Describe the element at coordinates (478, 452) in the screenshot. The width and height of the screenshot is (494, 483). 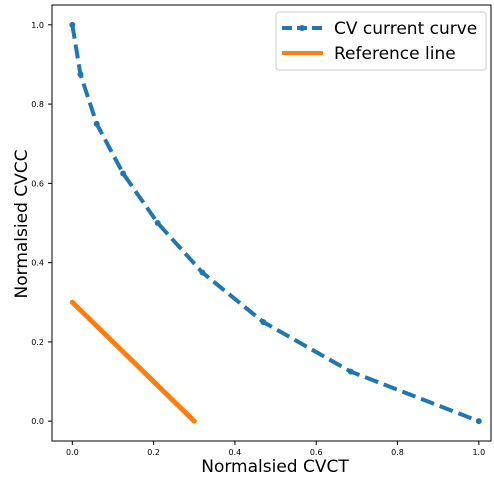
I see `x-tick-label: 1.0` at that location.